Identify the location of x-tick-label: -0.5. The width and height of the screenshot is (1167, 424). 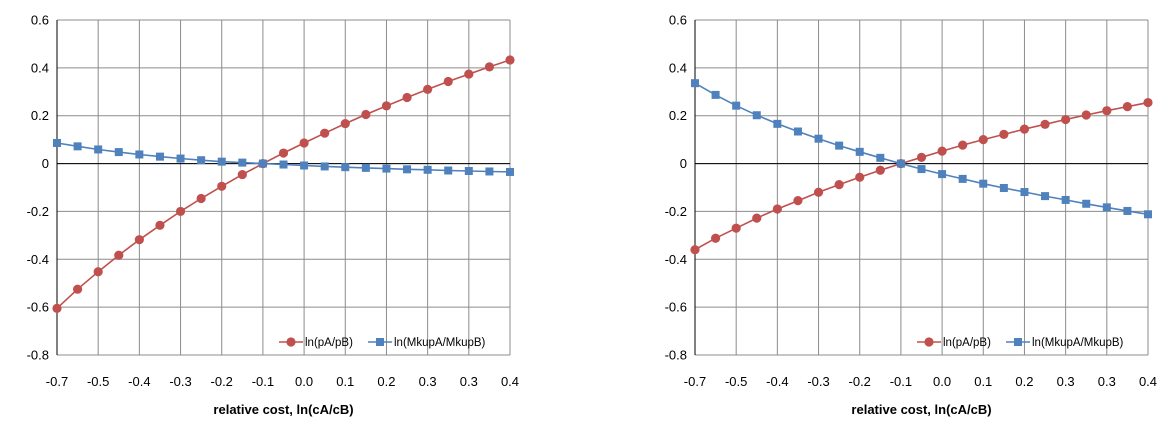
(736, 381).